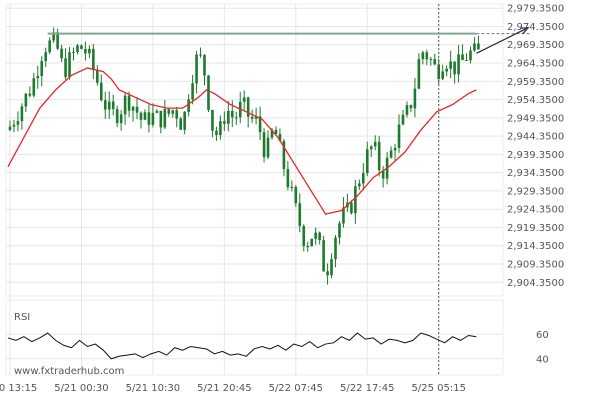 The width and height of the screenshot is (600, 400). Describe the element at coordinates (367, 388) in the screenshot. I see `time-tick-label: 5/22 17:45` at that location.